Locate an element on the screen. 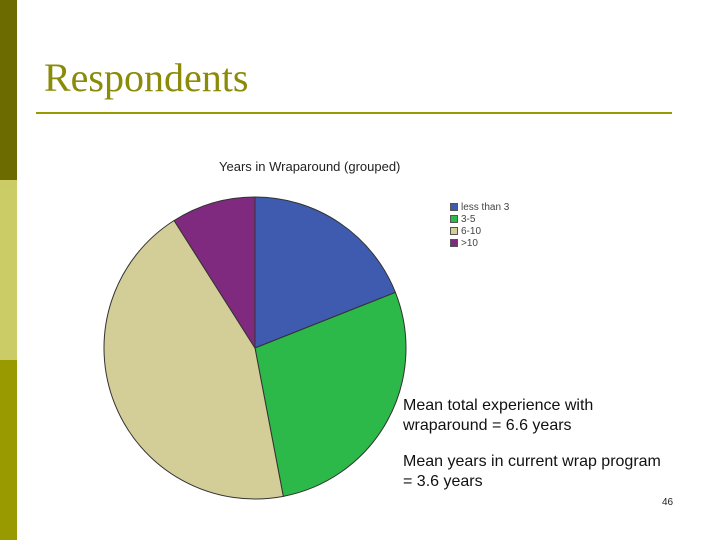  chart-legend: less than 3 3-5 6-10 >10 is located at coordinates (479, 225).